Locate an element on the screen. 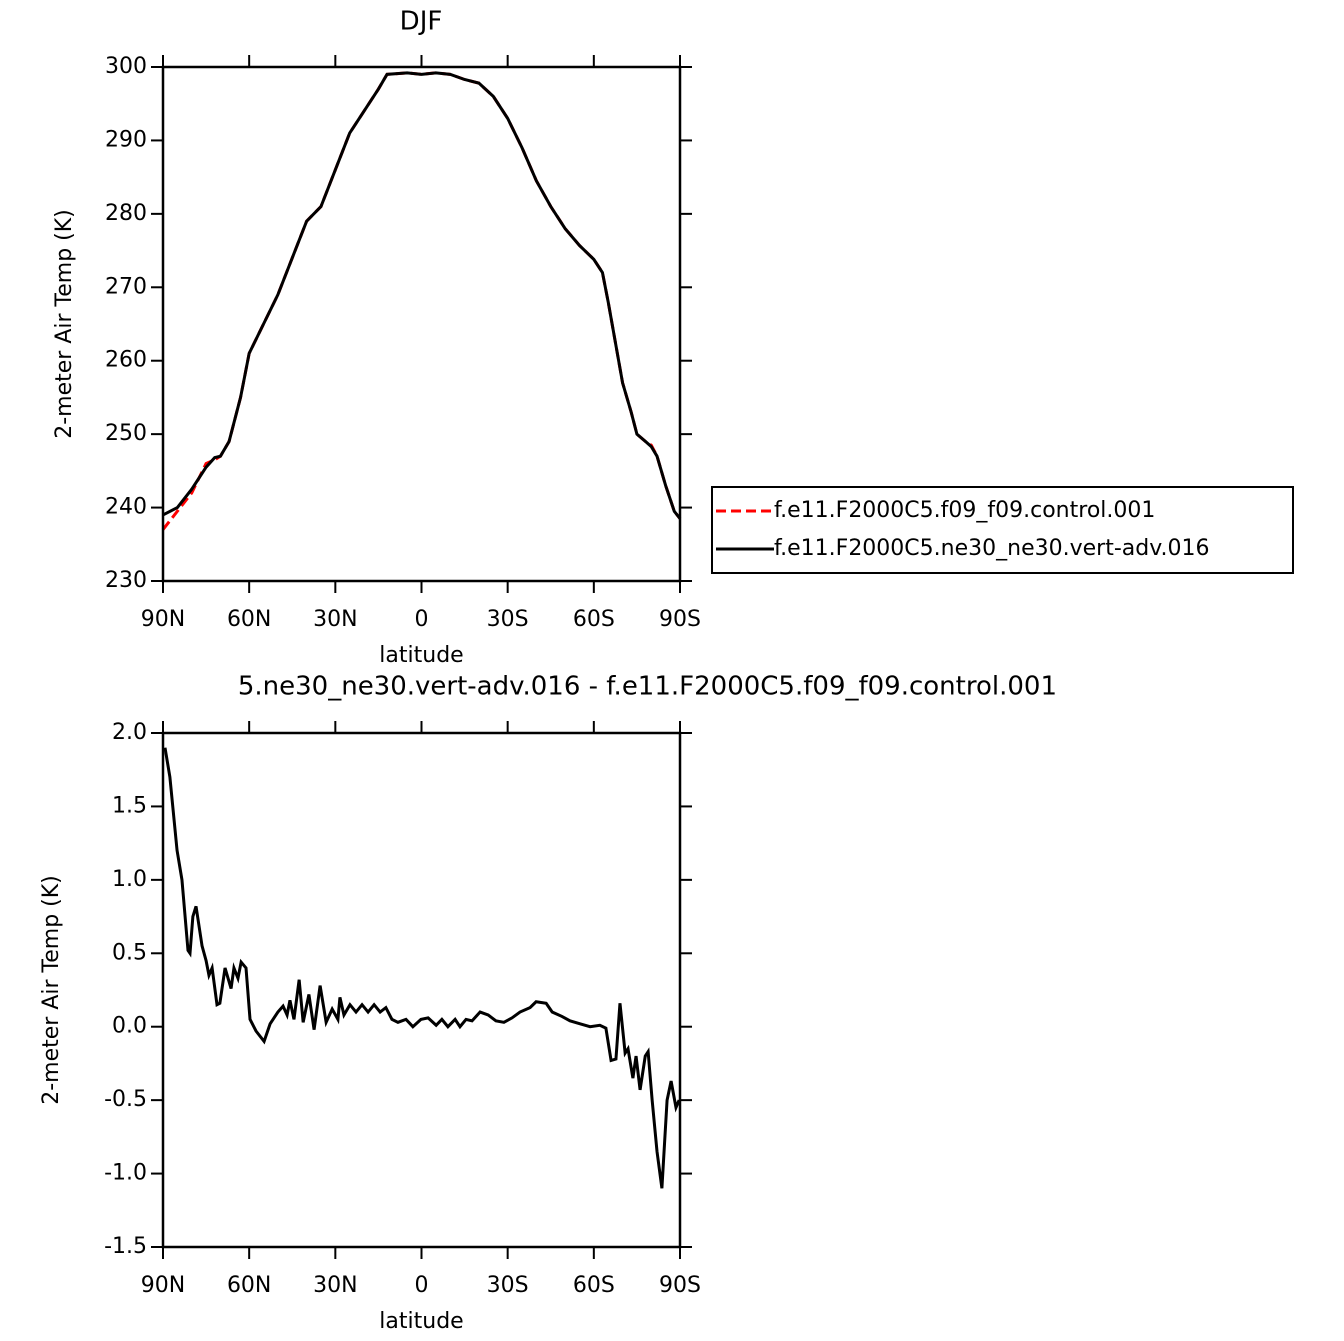 Image resolution: width=1344 pixels, height=1341 pixels. legend-label: f.e11.F2000C5.f09_f09.control.001 is located at coordinates (964, 510).